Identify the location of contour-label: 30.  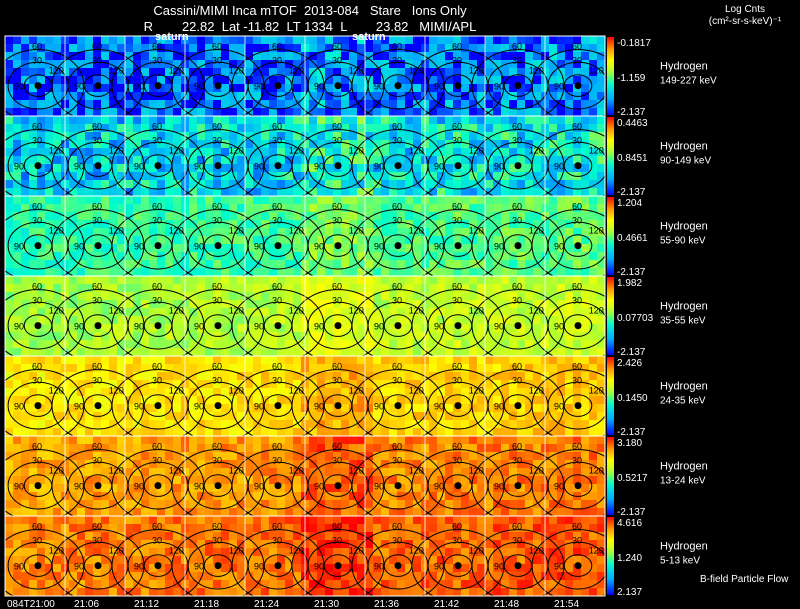
(397, 301).